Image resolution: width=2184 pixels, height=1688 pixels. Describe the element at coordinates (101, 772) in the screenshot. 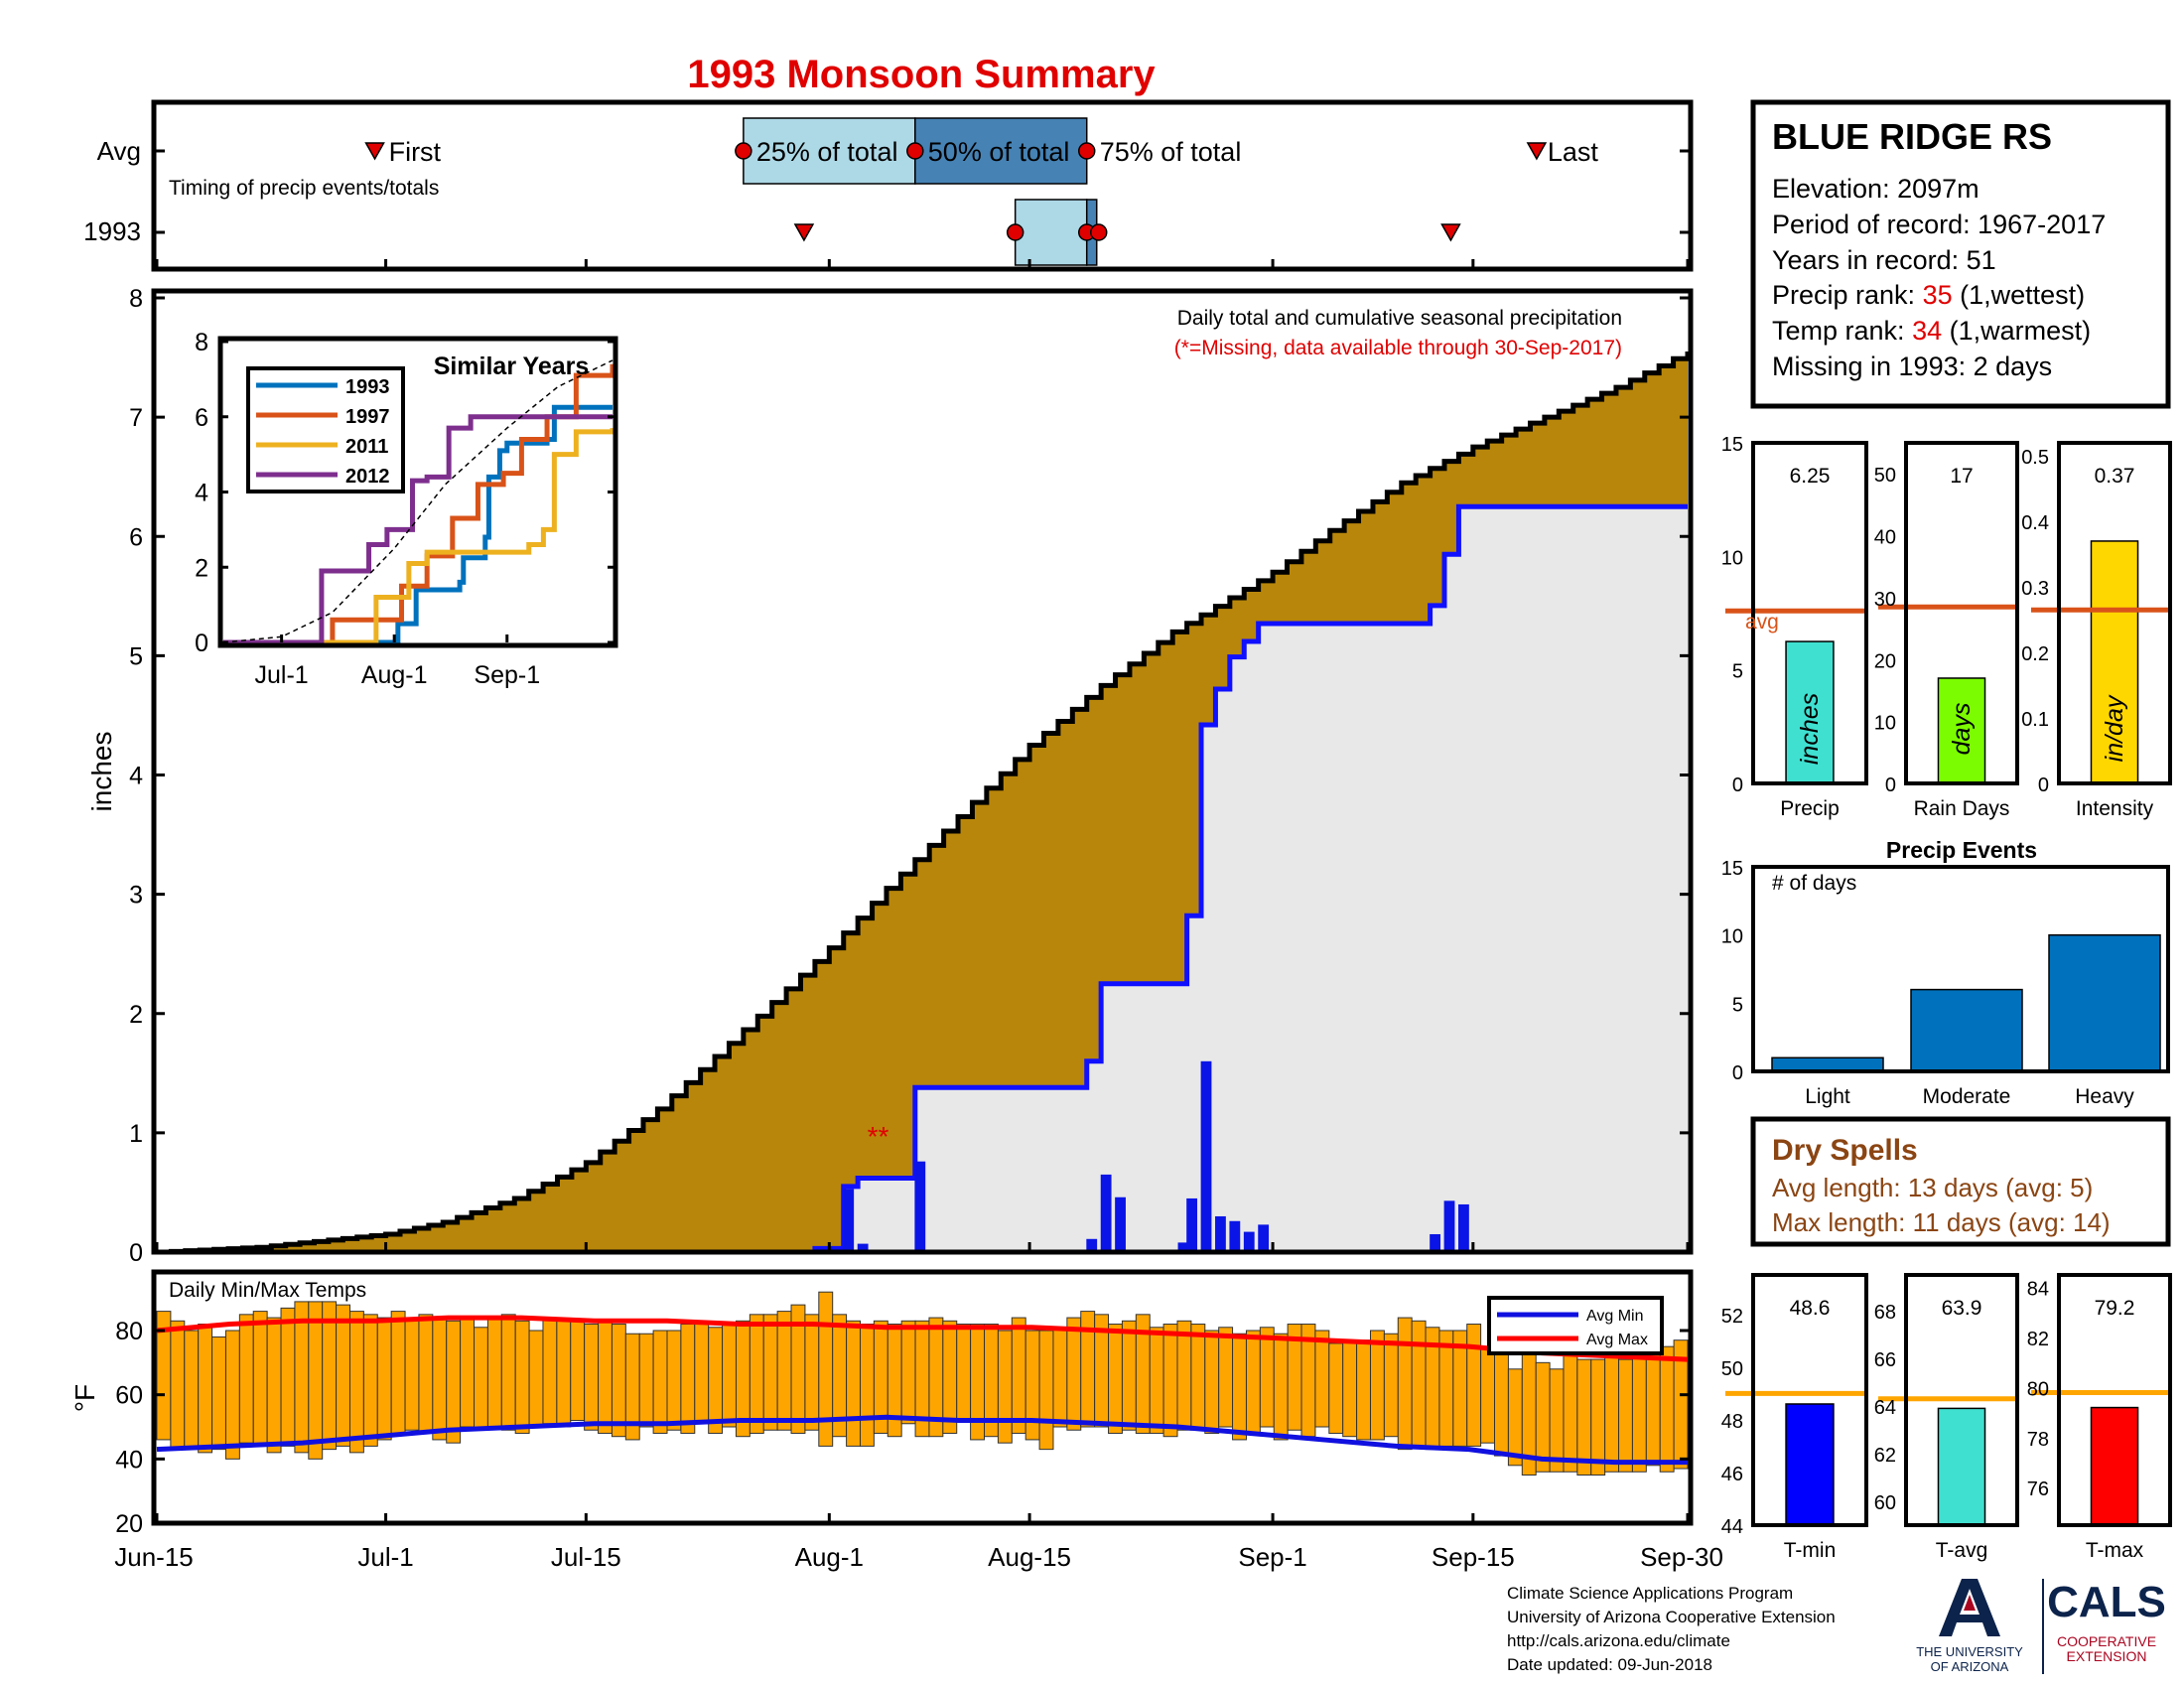

I see `main-ylabel: inches` at that location.